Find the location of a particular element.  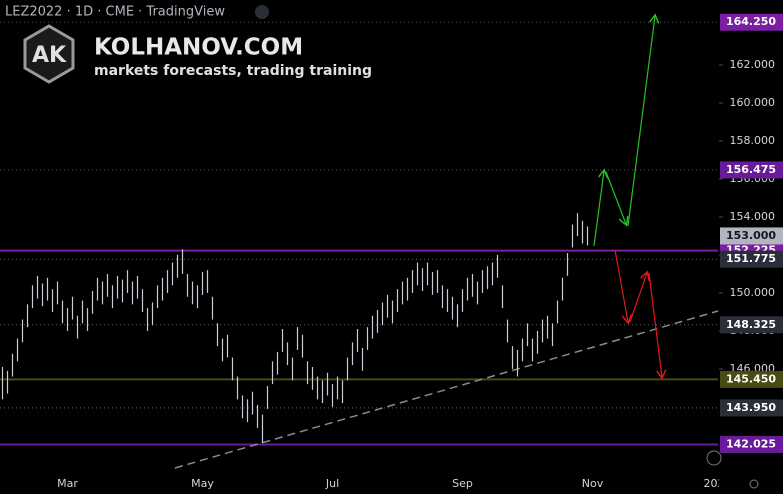

y-tick-label: 150.000 is located at coordinates (753, 292).